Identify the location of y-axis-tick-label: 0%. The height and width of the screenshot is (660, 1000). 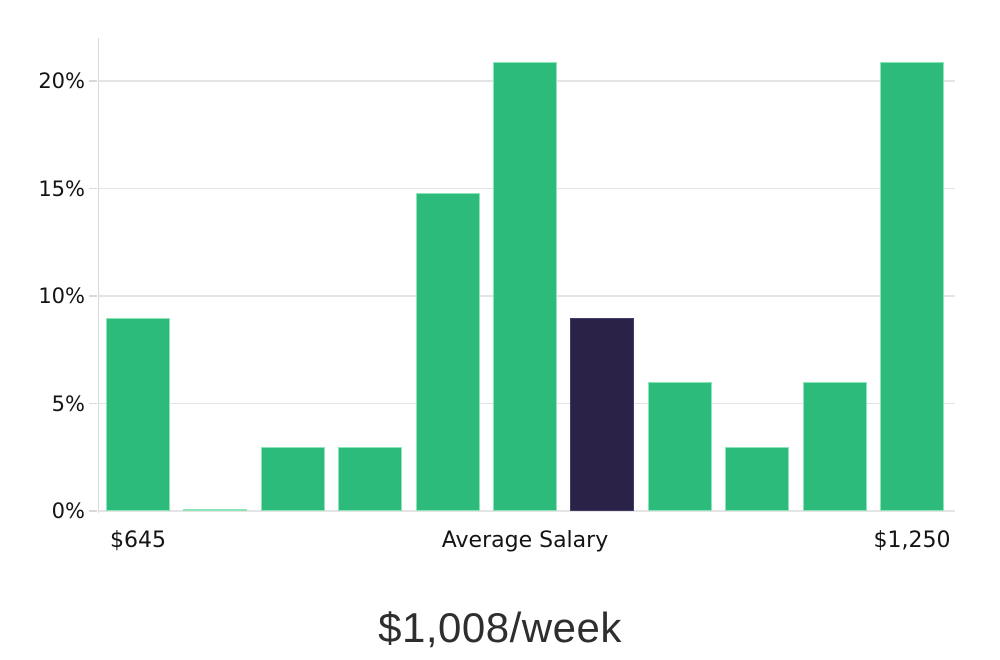
(68, 511).